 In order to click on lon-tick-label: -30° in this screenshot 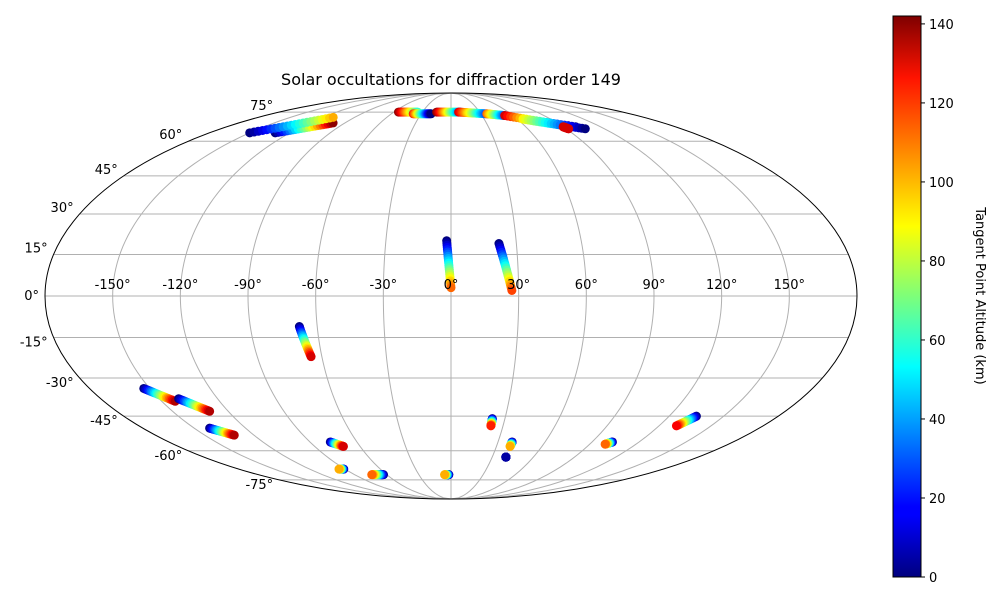, I will do `click(383, 285)`.